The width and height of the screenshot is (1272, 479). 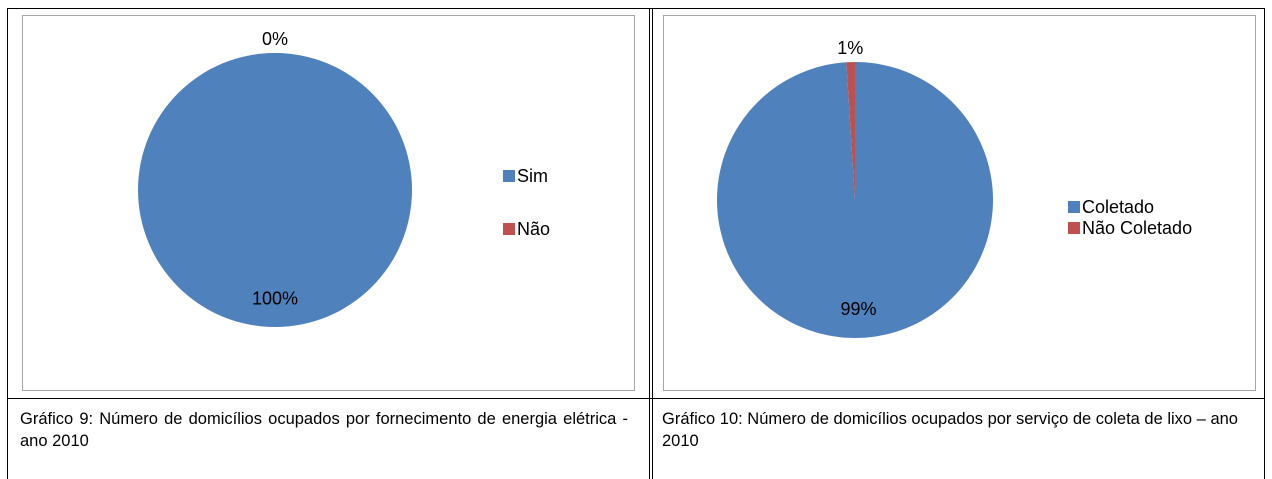 I want to click on data-label: 100%, so click(x=275, y=298).